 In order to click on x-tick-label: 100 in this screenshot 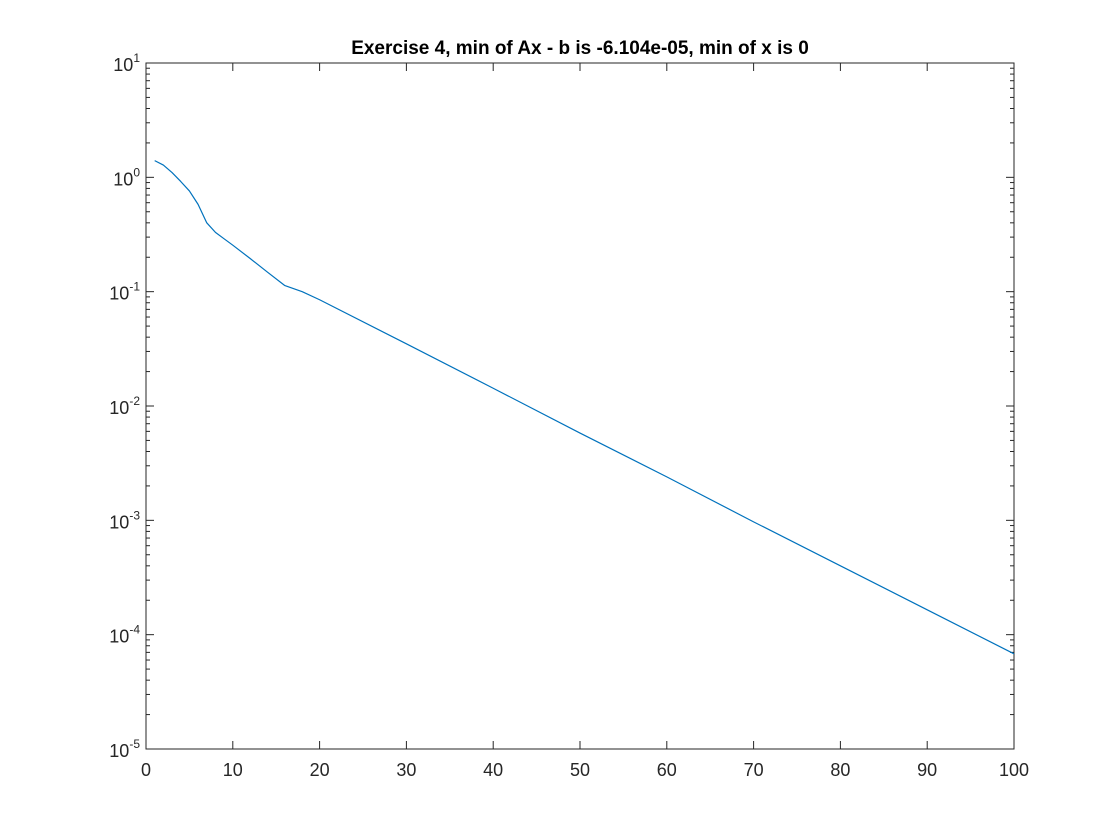, I will do `click(1014, 770)`.